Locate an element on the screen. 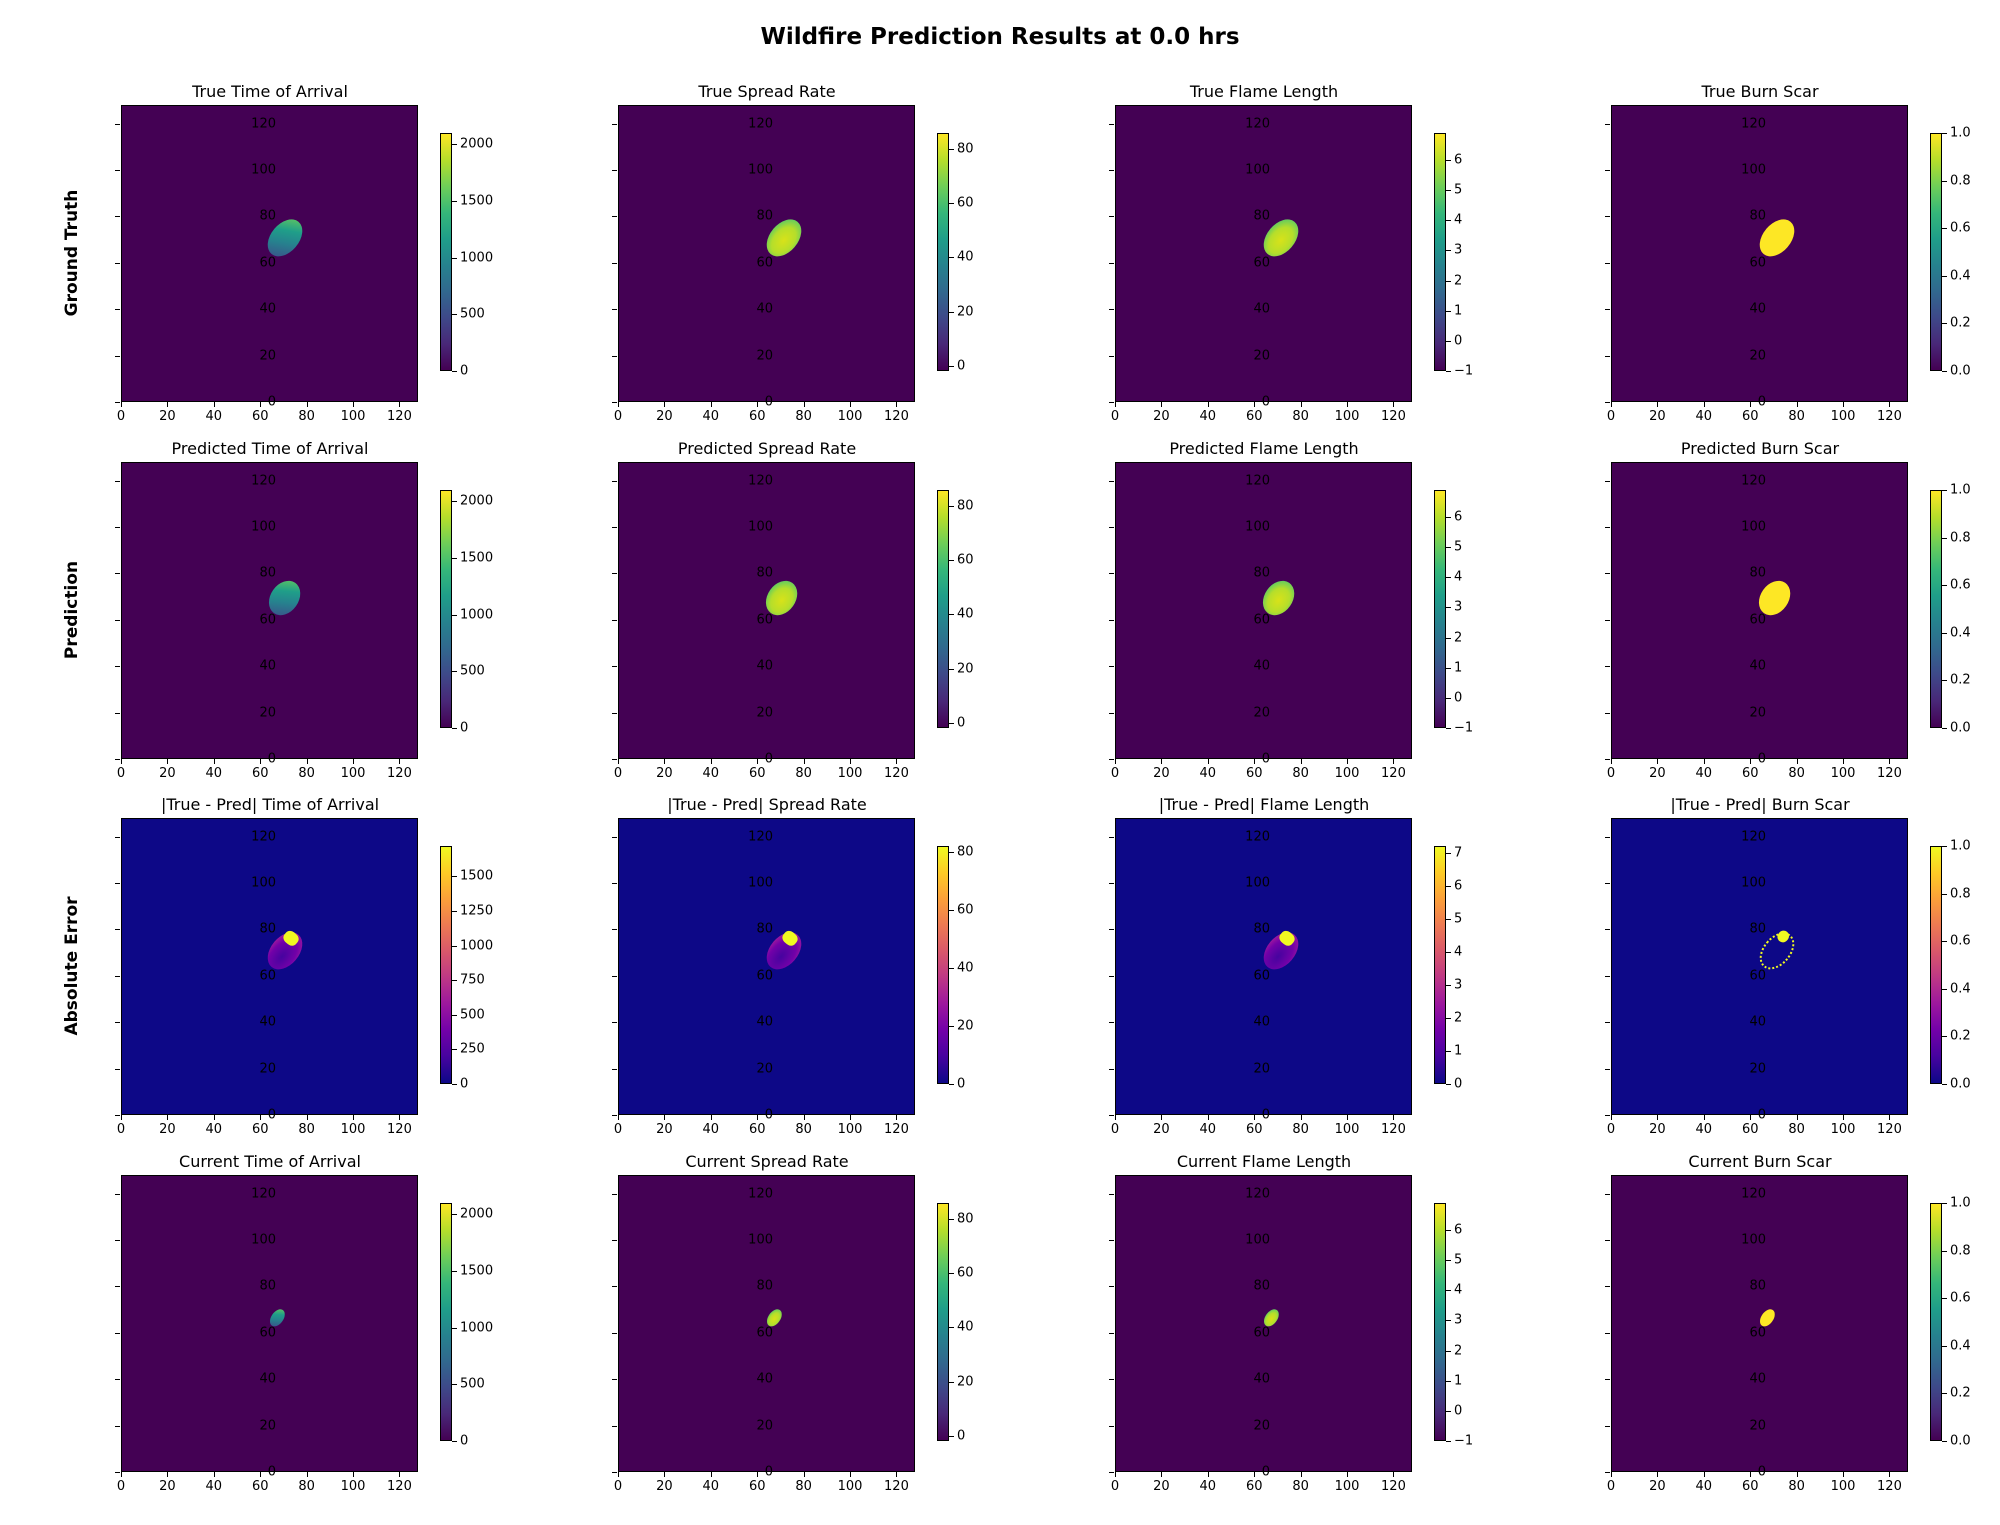 The image size is (2000, 1525). colorbar-tick-label: 4 is located at coordinates (1458, 1290).